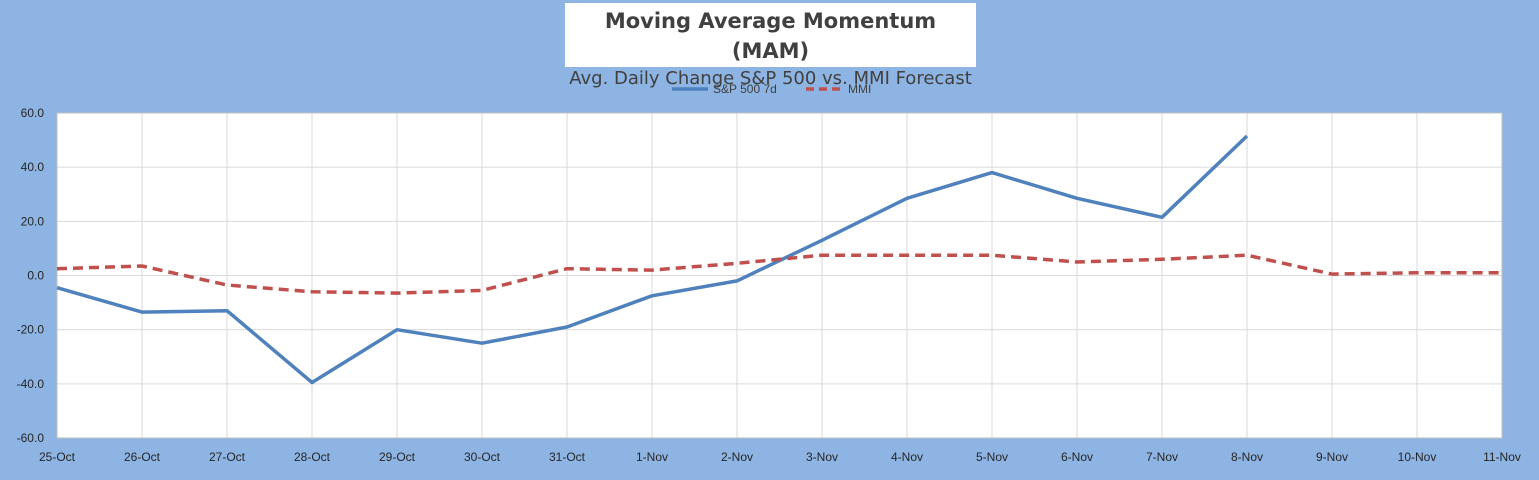 The width and height of the screenshot is (1539, 480). Describe the element at coordinates (397, 457) in the screenshot. I see `x-tick-label: 29-Oct` at that location.